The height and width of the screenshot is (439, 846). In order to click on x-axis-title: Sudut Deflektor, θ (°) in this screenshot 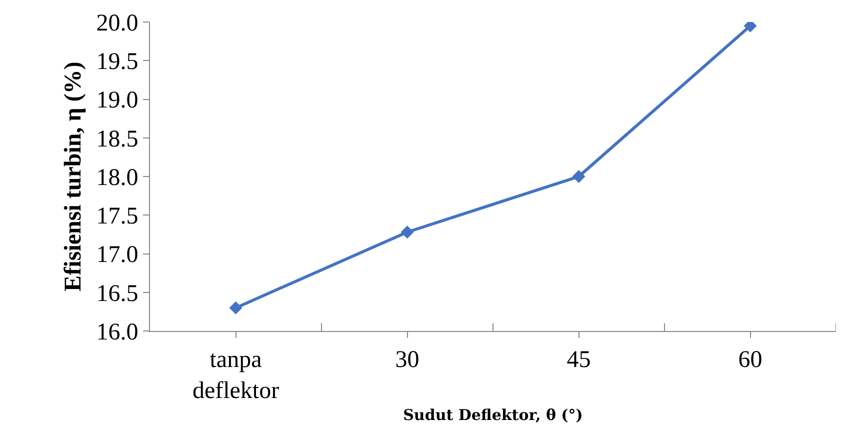, I will do `click(493, 415)`.